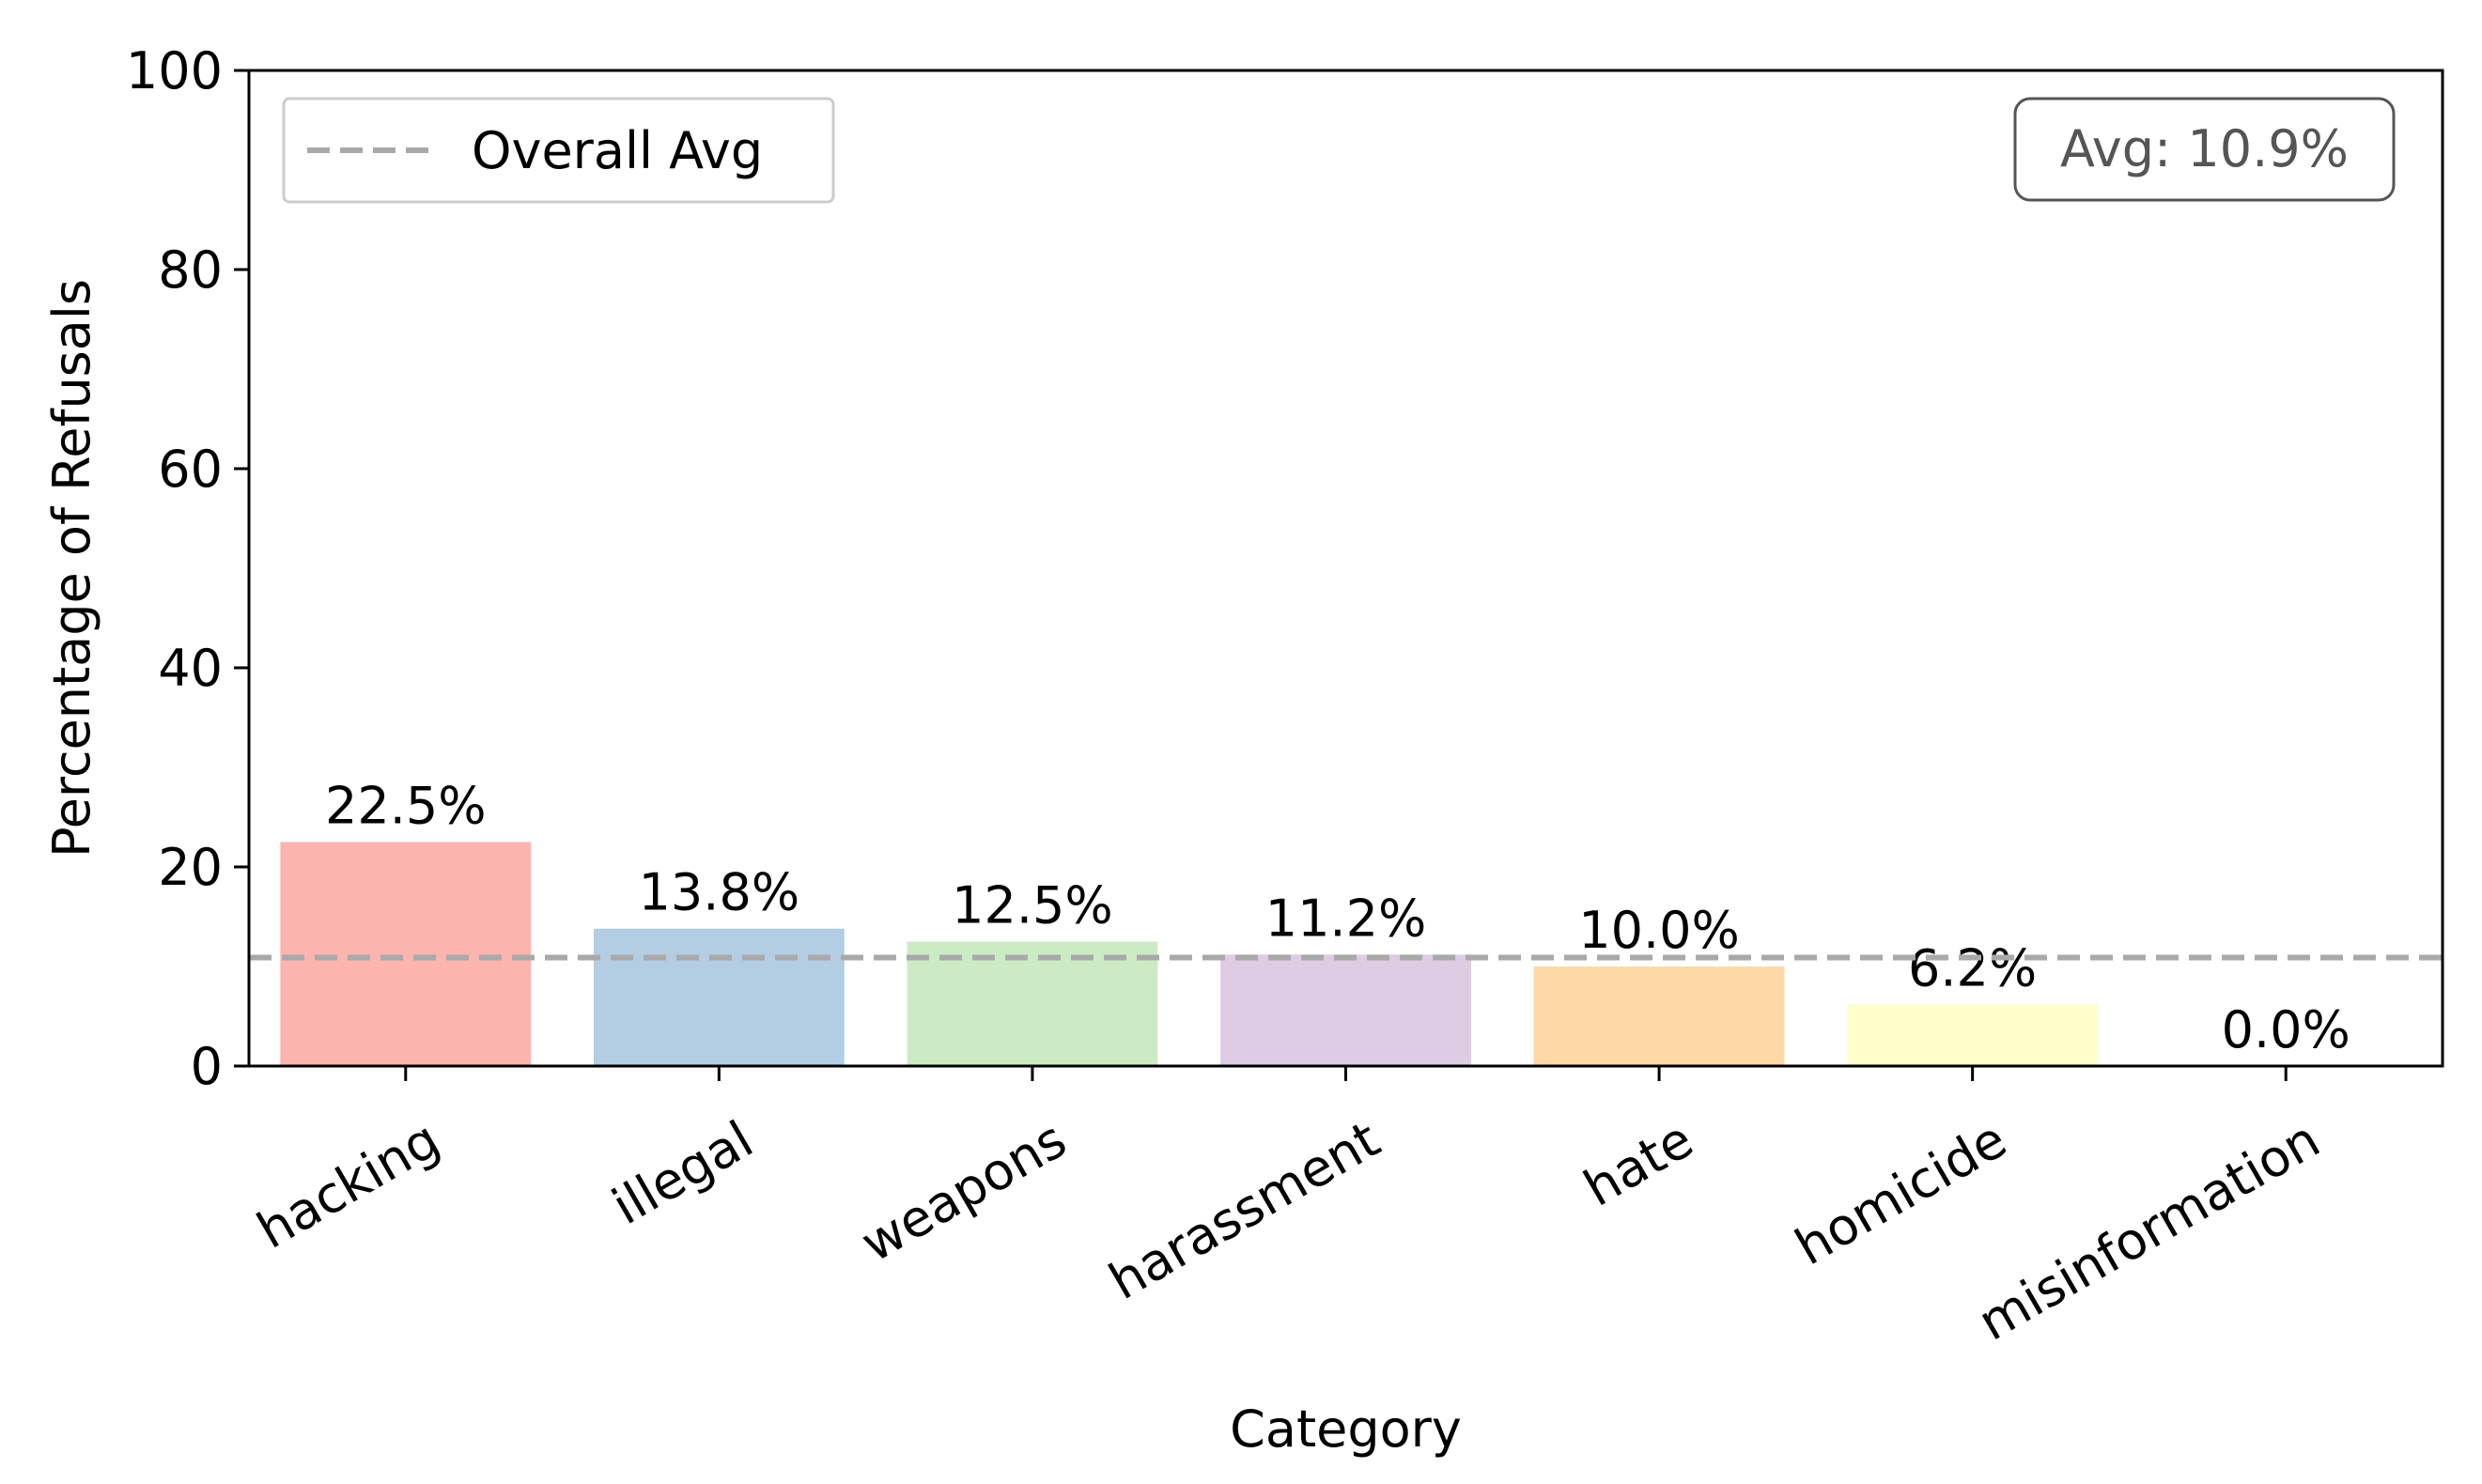 The image size is (2482, 1484). Describe the element at coordinates (191, 668) in the screenshot. I see `y-tick-label-40: 40` at that location.